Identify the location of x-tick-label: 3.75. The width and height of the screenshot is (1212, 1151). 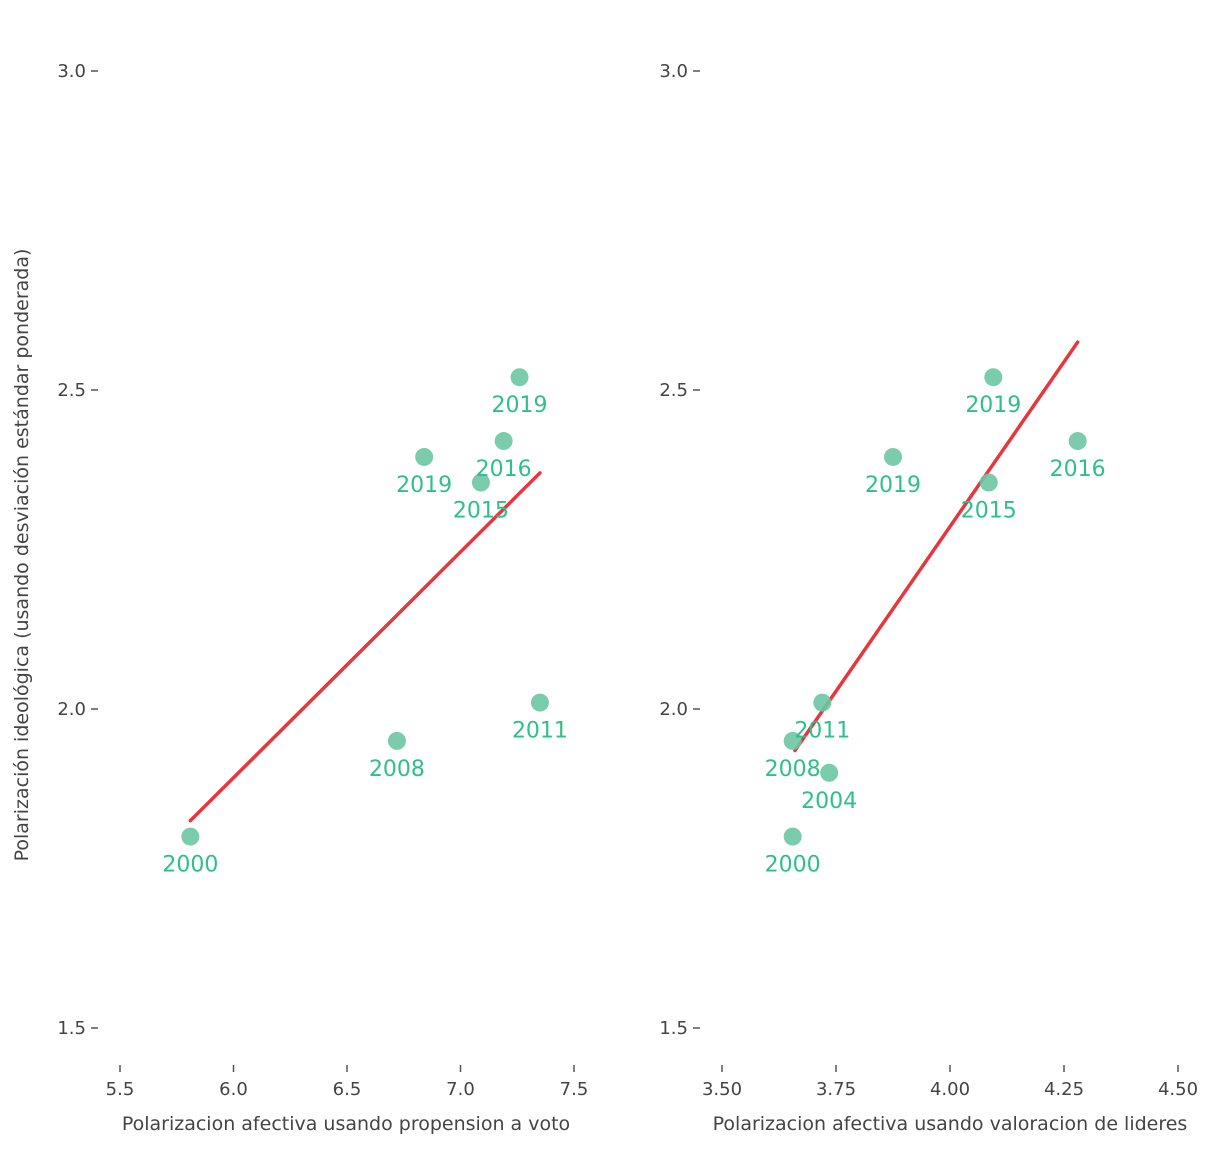
(836, 1089).